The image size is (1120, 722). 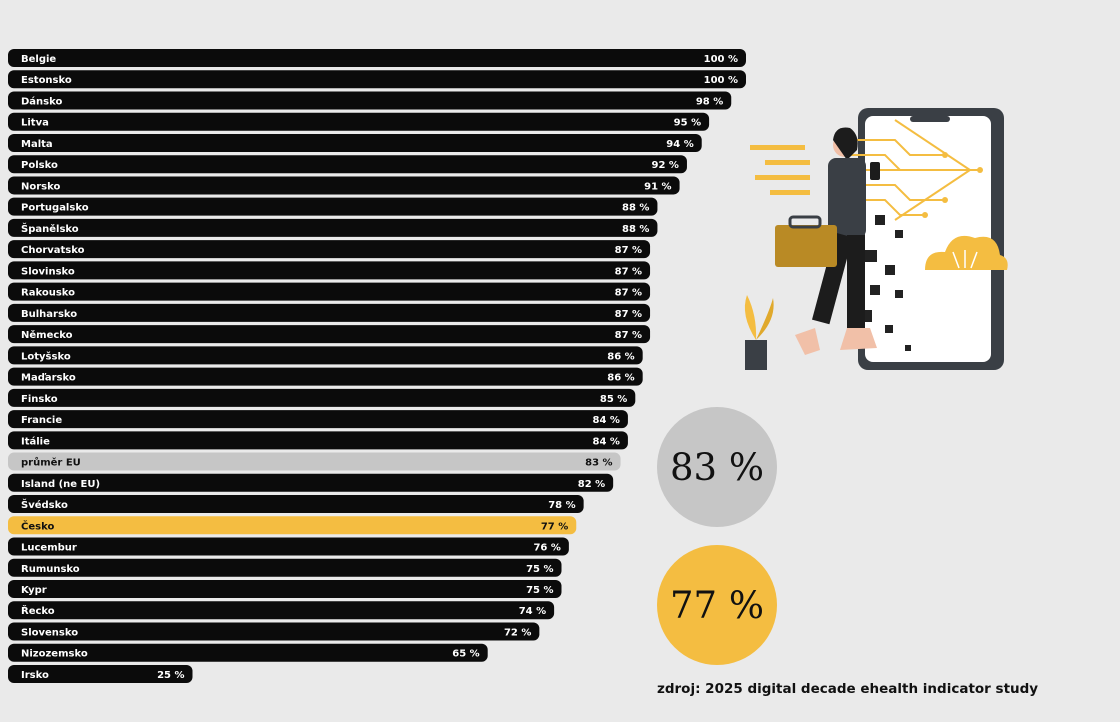 I want to click on bar-chorvatsko, so click(x=329, y=249).